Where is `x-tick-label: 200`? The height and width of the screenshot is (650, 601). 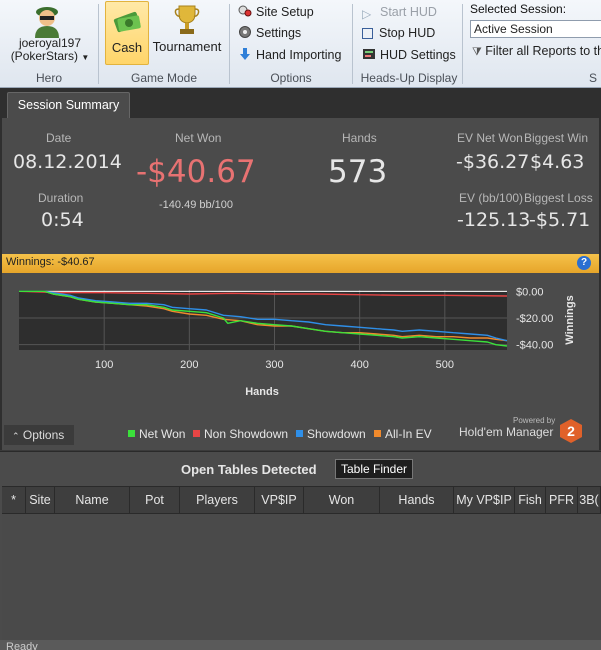 x-tick-label: 200 is located at coordinates (189, 365).